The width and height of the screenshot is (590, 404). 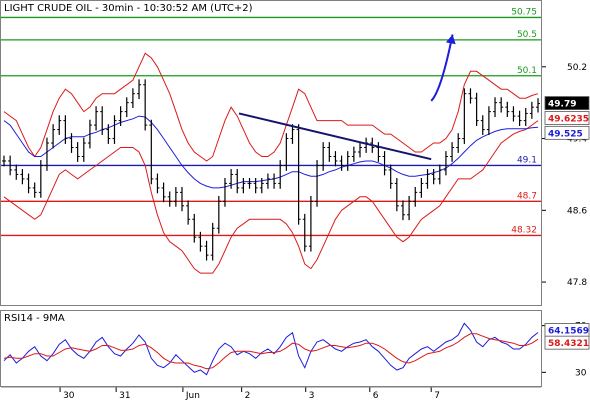 What do you see at coordinates (577, 68) in the screenshot?
I see `price-axis-label: 50.2` at bounding box center [577, 68].